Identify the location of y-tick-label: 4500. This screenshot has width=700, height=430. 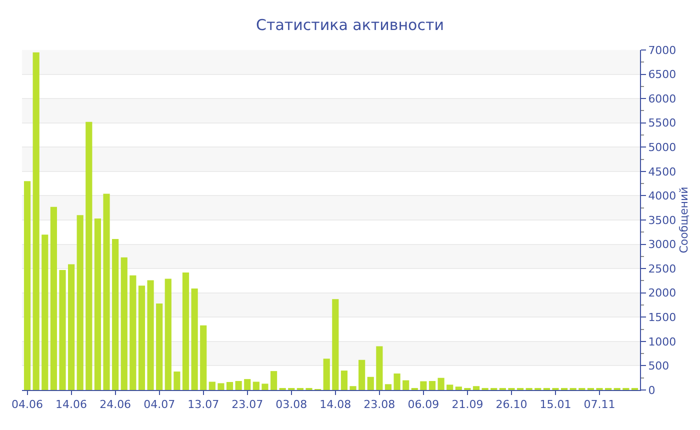
(662, 171).